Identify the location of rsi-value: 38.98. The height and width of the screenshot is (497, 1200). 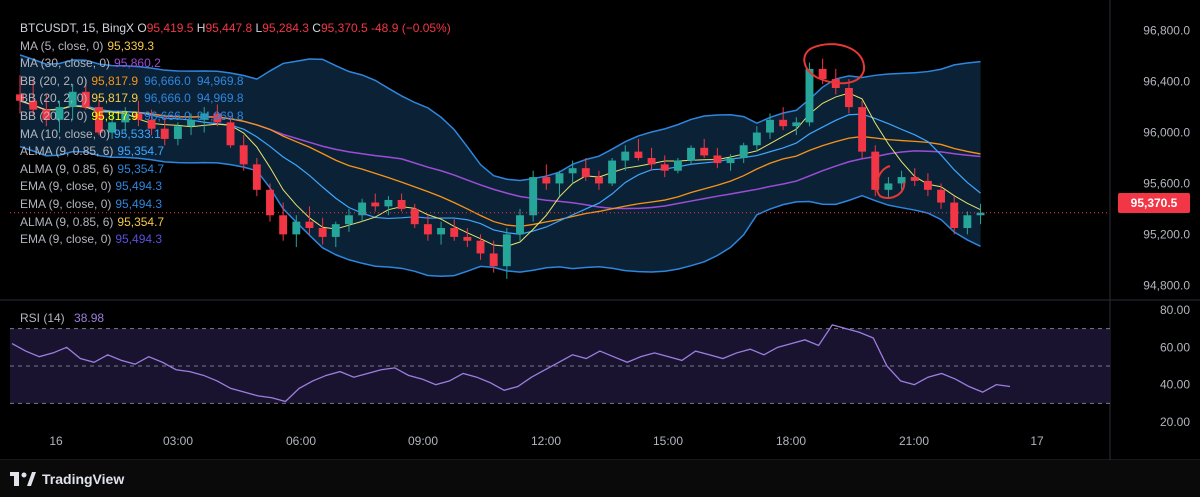
(89, 318).